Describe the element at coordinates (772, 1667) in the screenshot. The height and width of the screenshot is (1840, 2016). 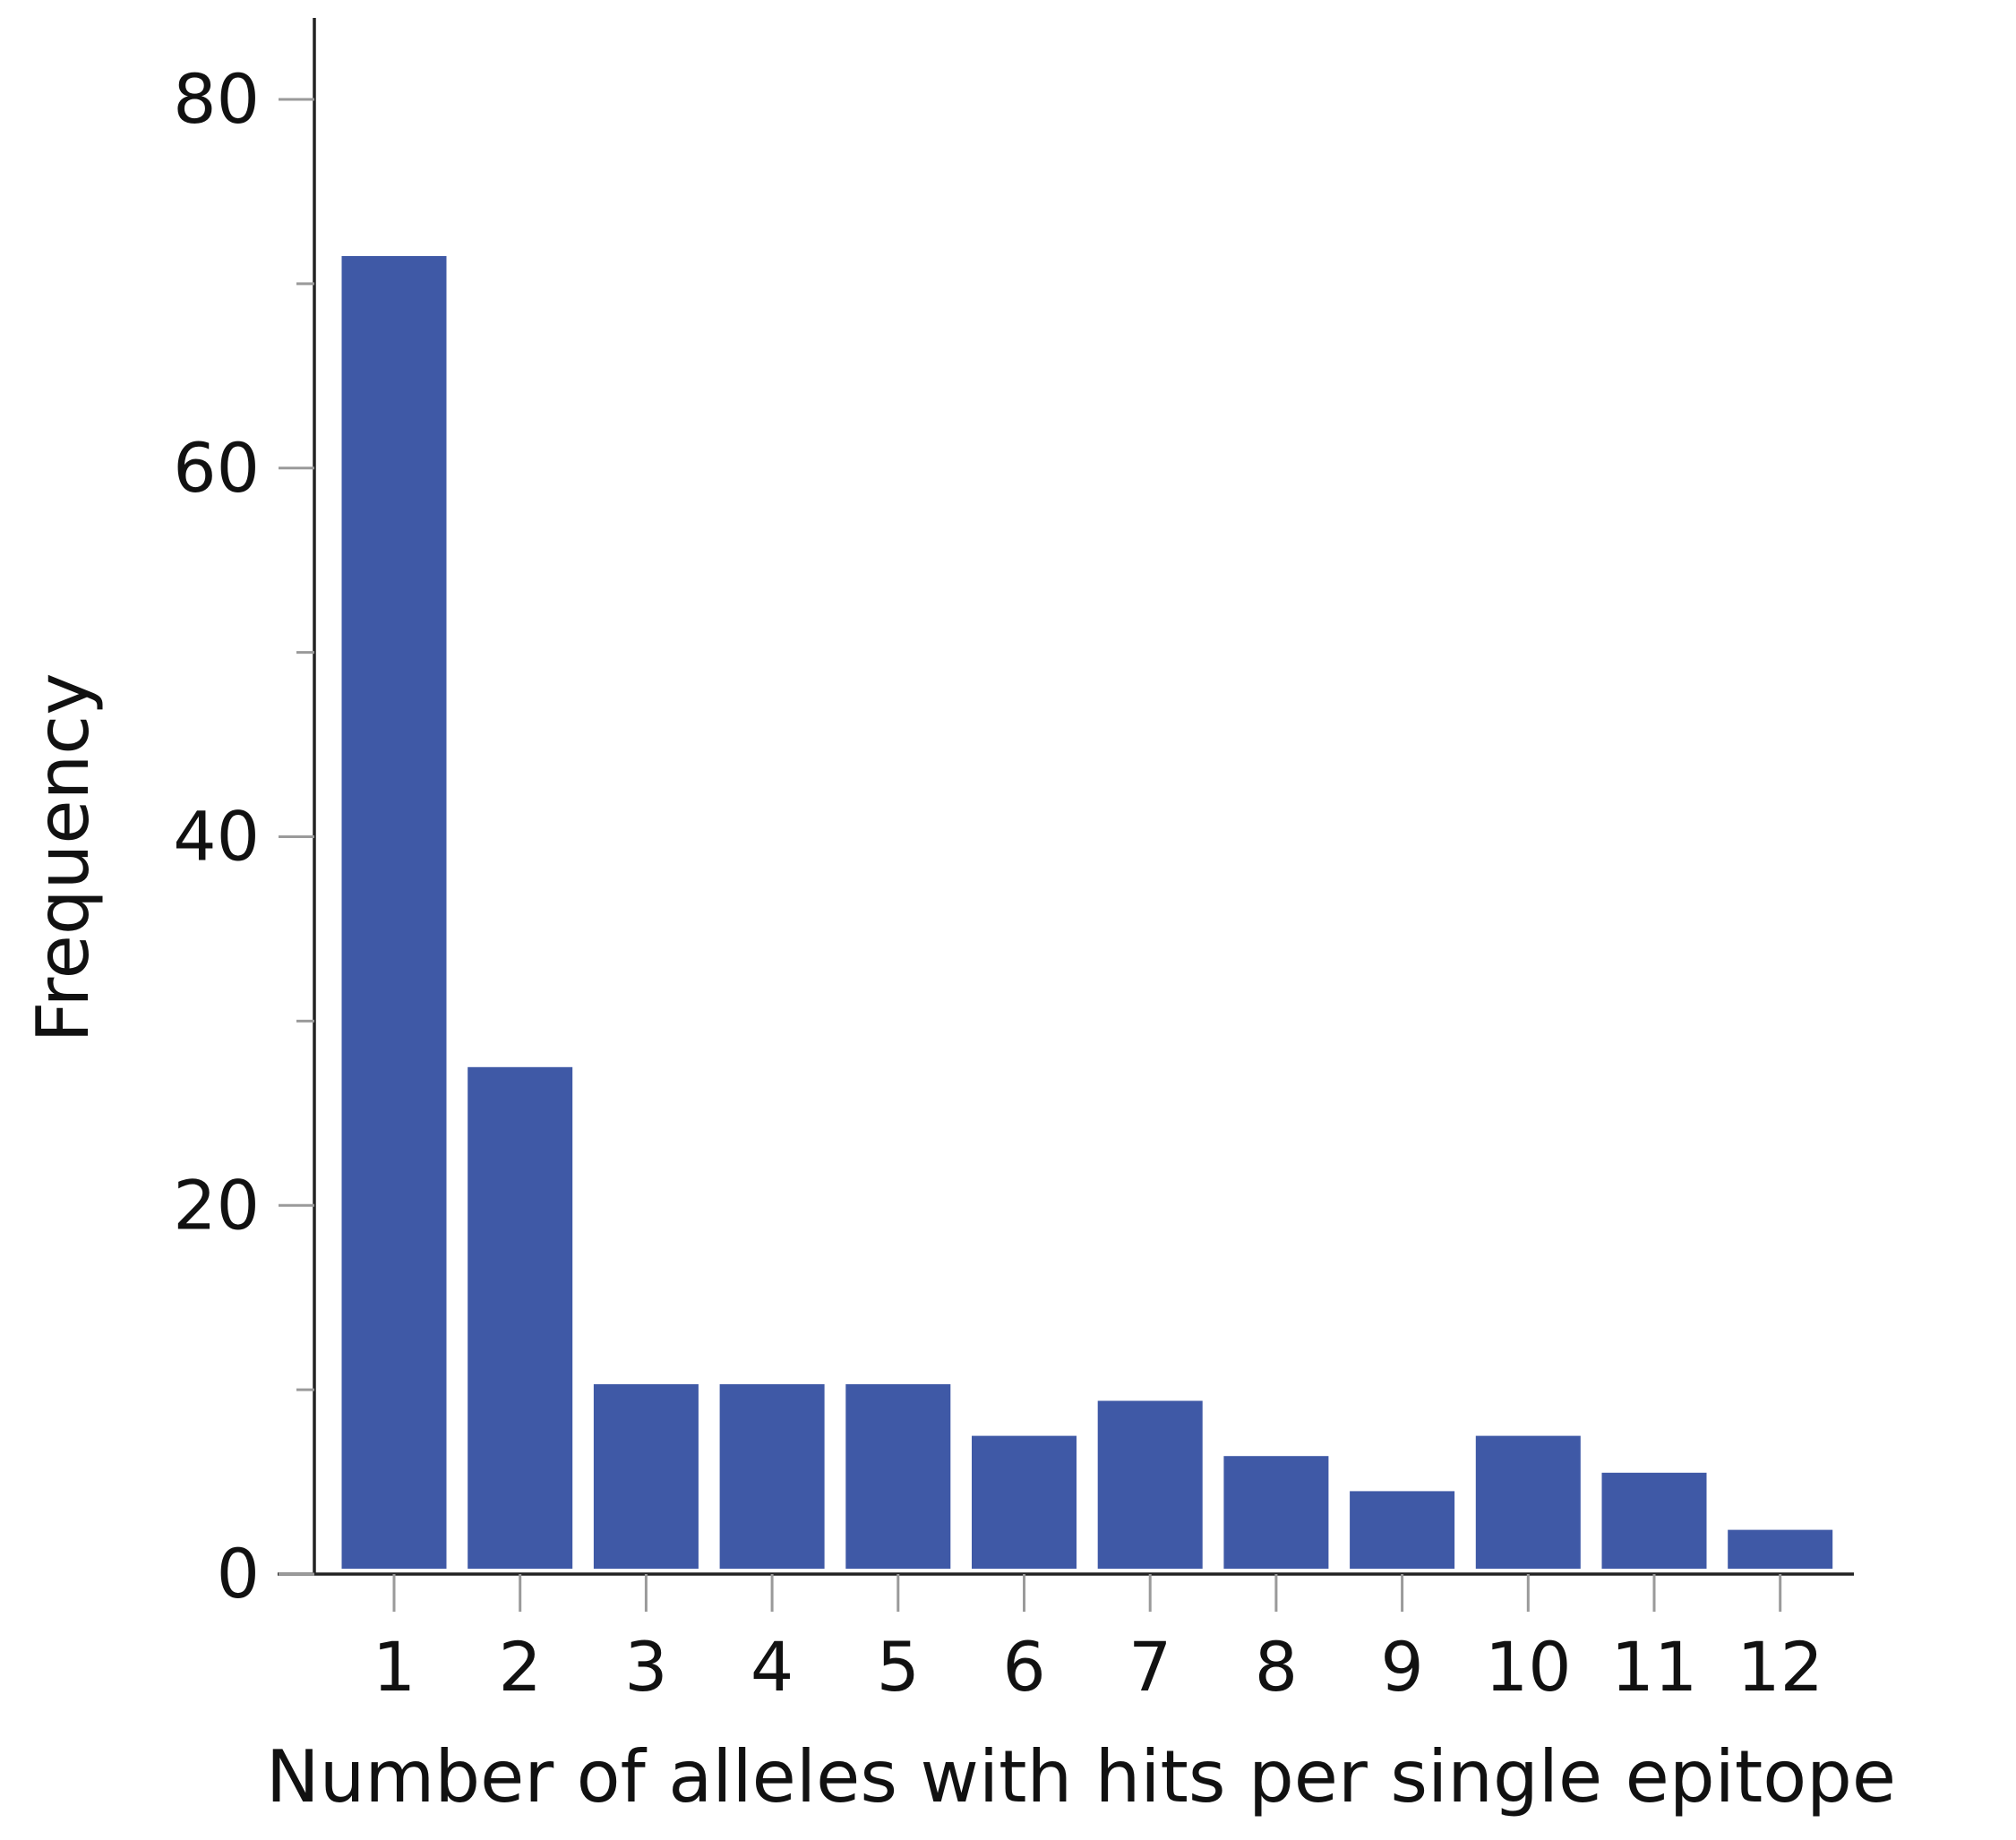
I see `x-tick-label: 4` at that location.